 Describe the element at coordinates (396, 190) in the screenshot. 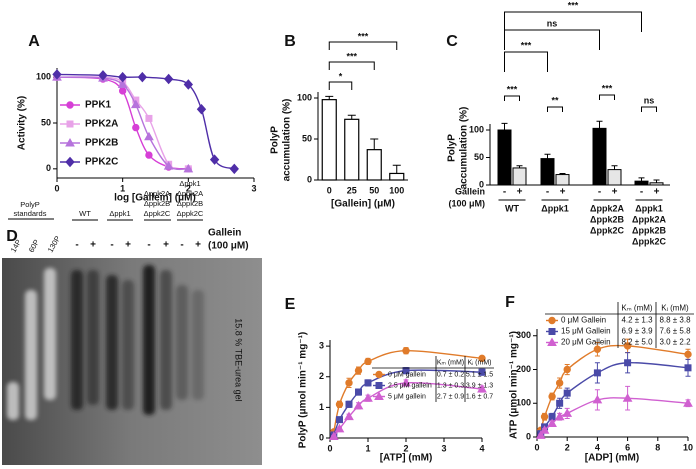

I see `x-tick-label: 100` at that location.